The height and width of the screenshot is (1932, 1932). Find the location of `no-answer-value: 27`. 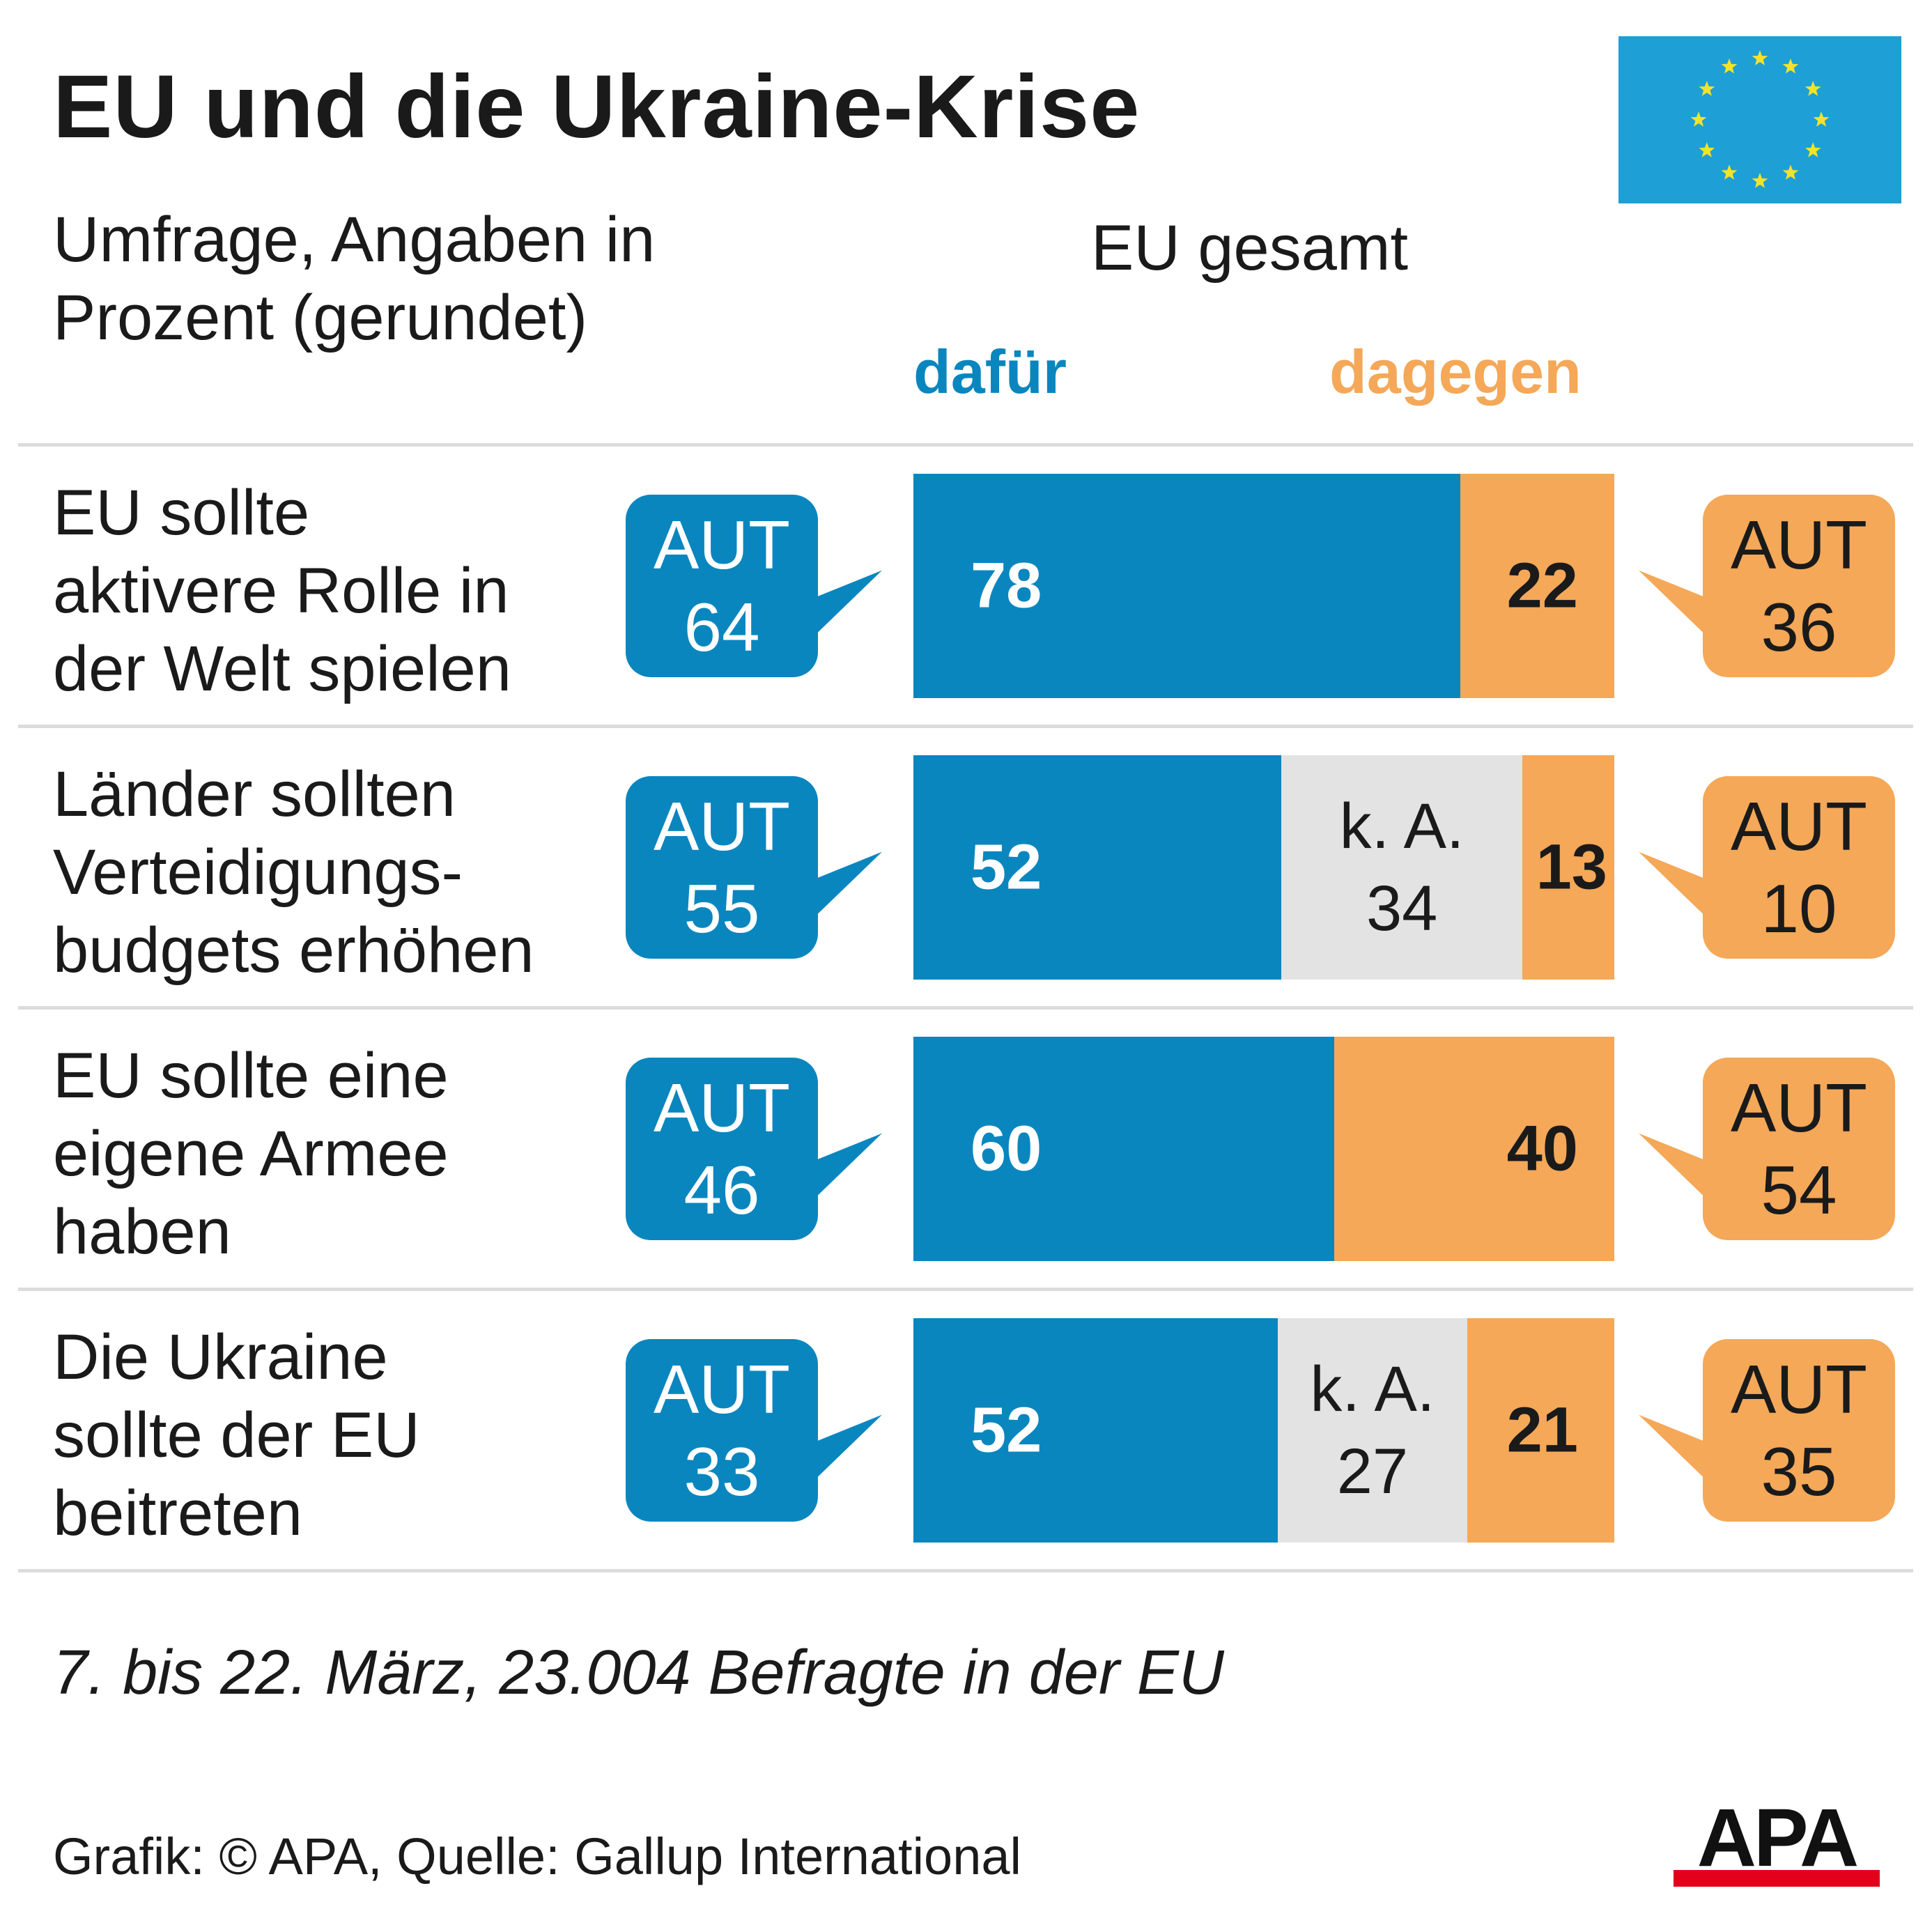

no-answer-value: 27 is located at coordinates (1372, 1471).